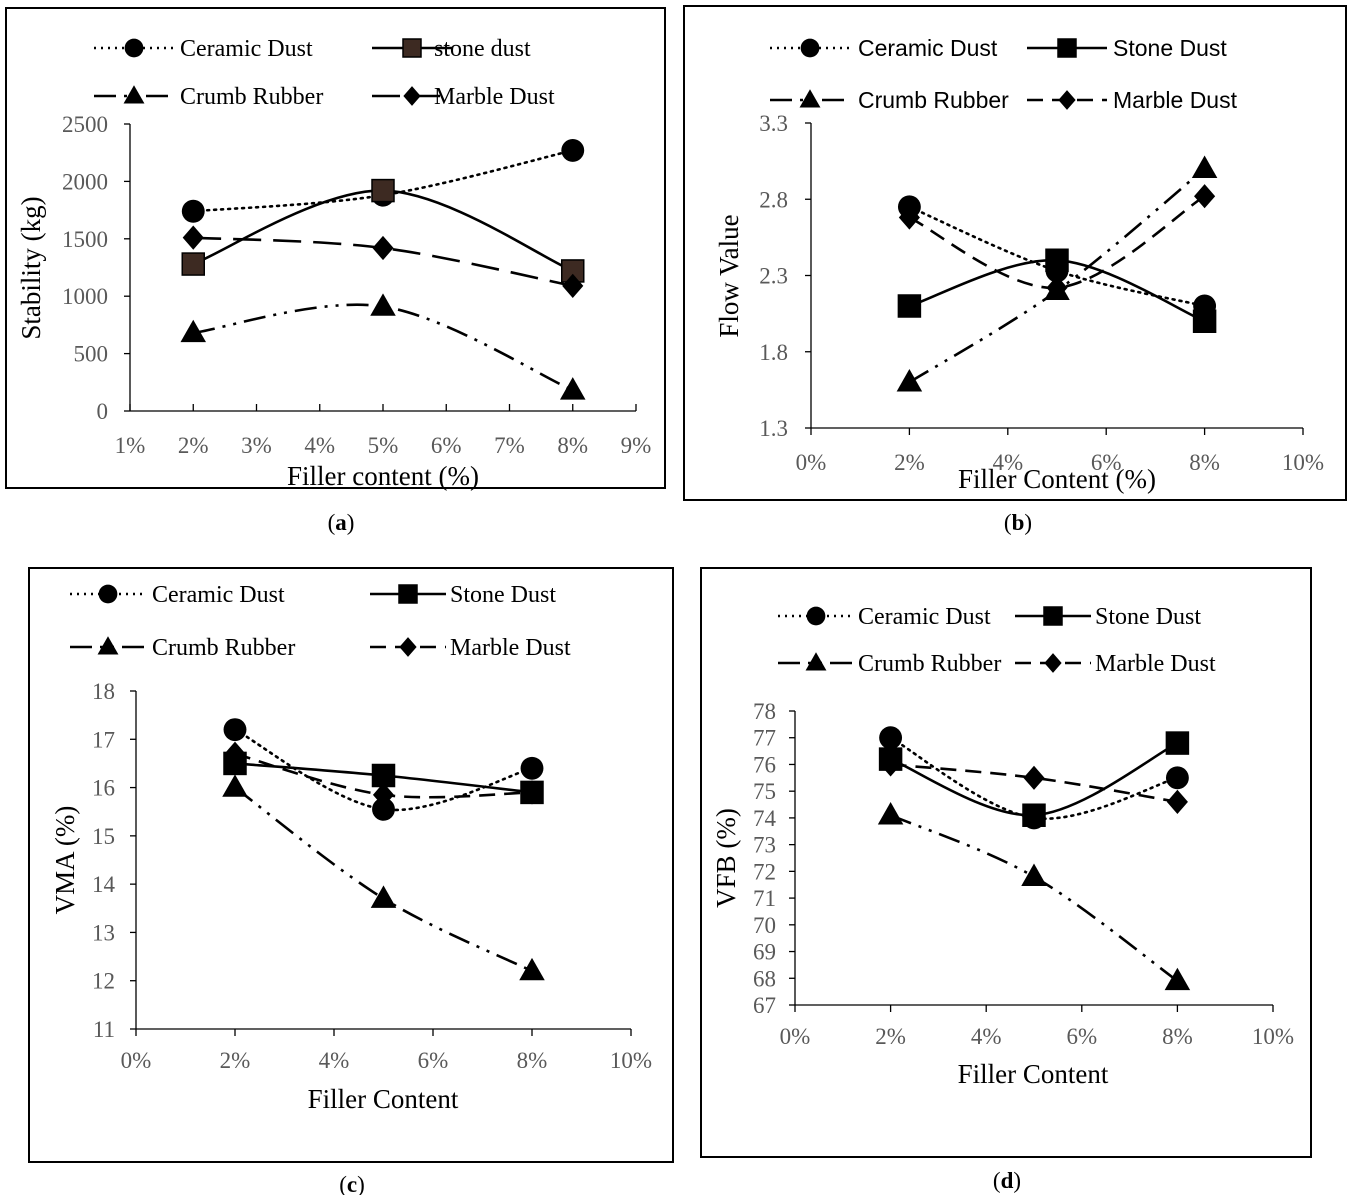 This screenshot has height=1195, width=1354. I want to click on y-tick-label: 12, so click(103, 981).